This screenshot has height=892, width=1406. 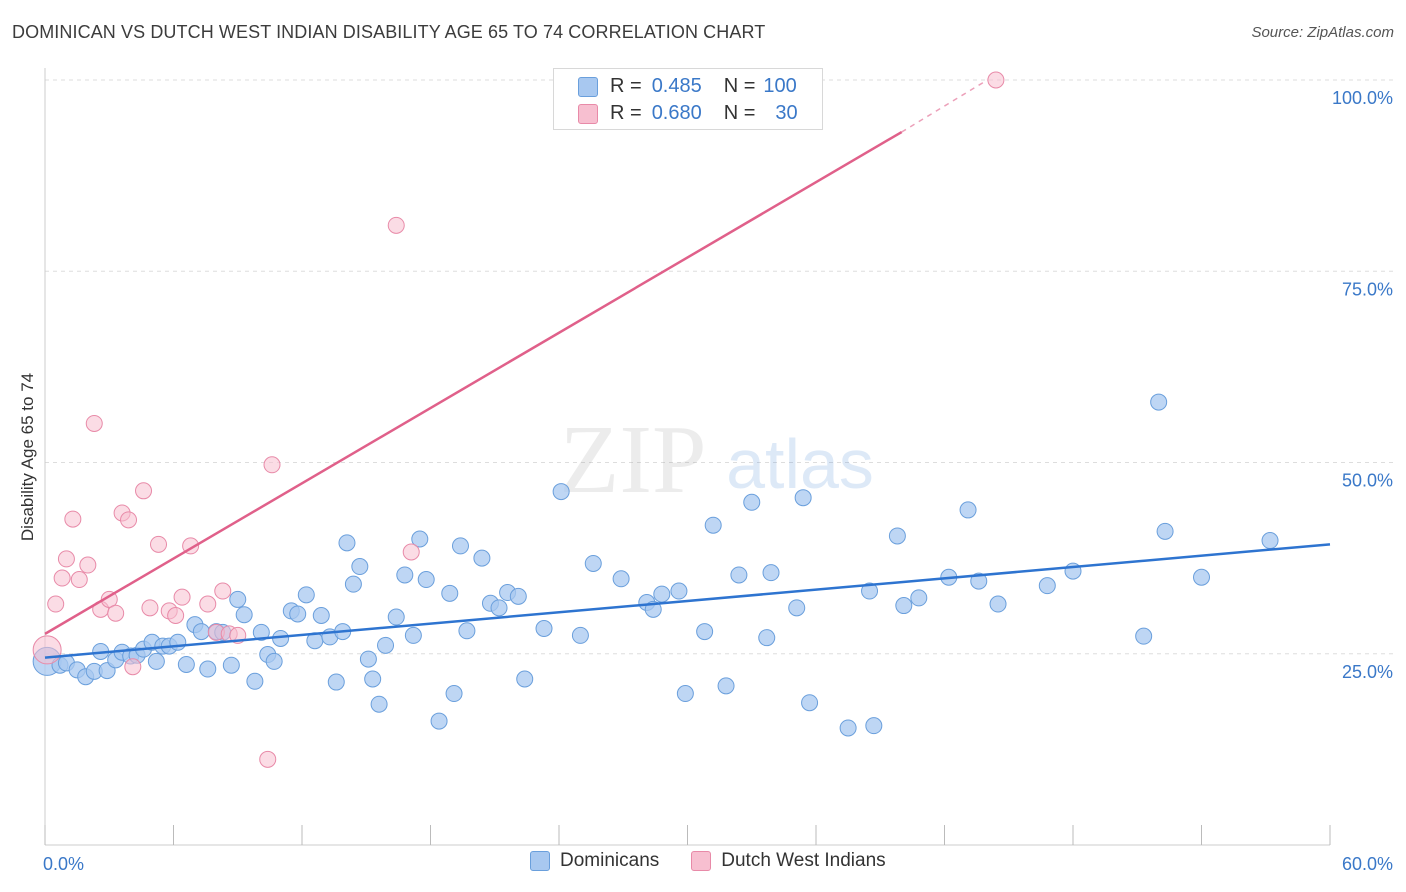 What do you see at coordinates (588, 113) in the screenshot?
I see `dutch-west-indians-swatch` at bounding box center [588, 113].